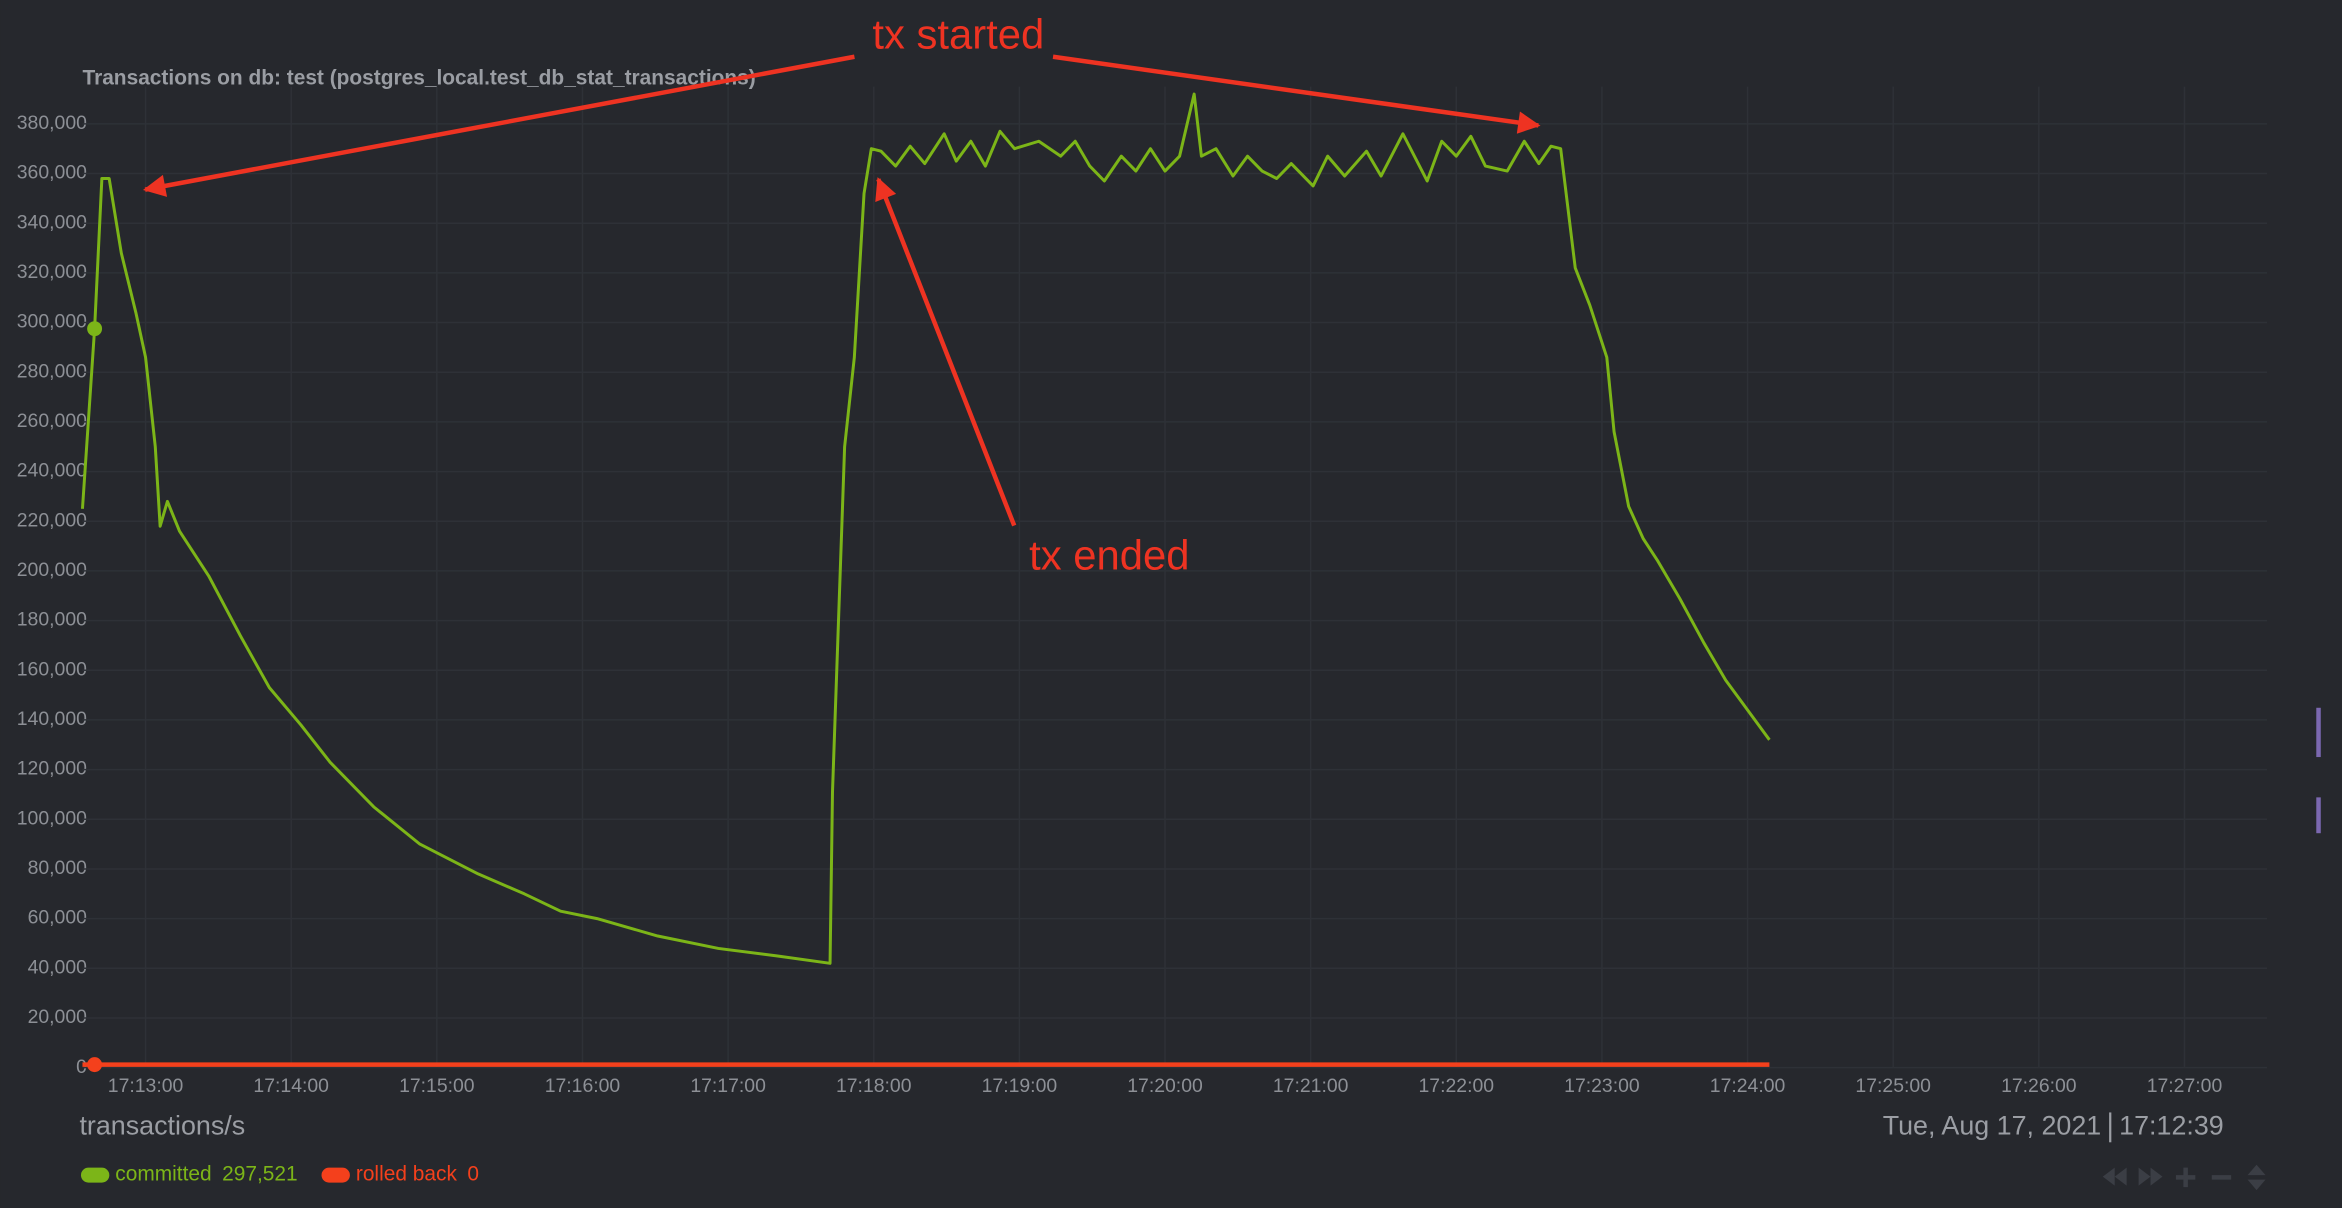  Describe the element at coordinates (1893, 1086) in the screenshot. I see `x-tick-label: 17:25:00` at that location.